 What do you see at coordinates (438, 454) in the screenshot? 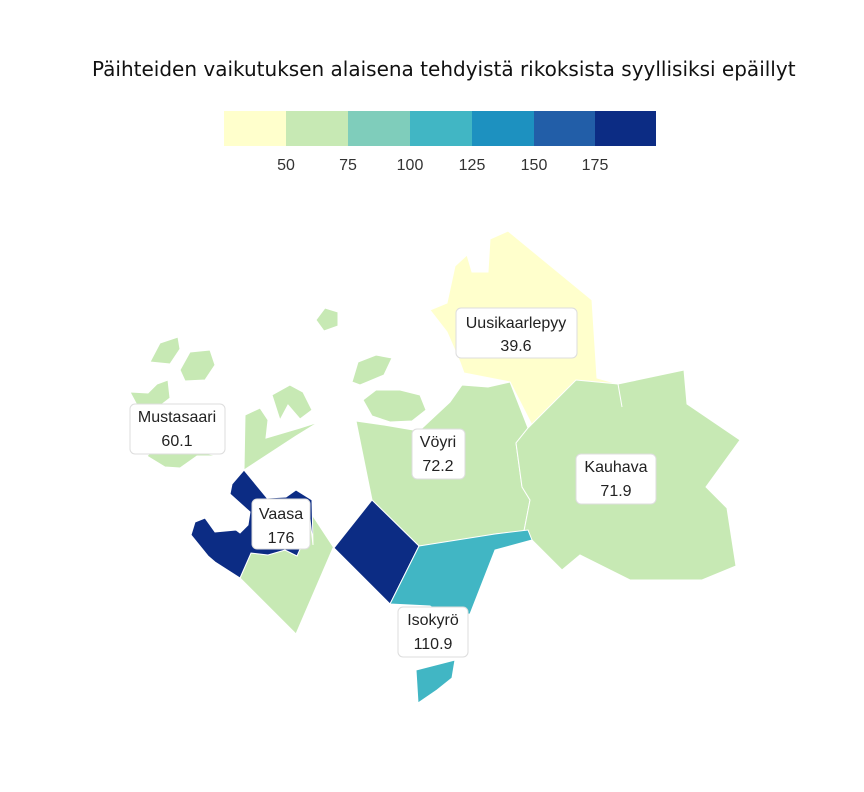
I see `label-voyri: Vöyri 72.2` at bounding box center [438, 454].